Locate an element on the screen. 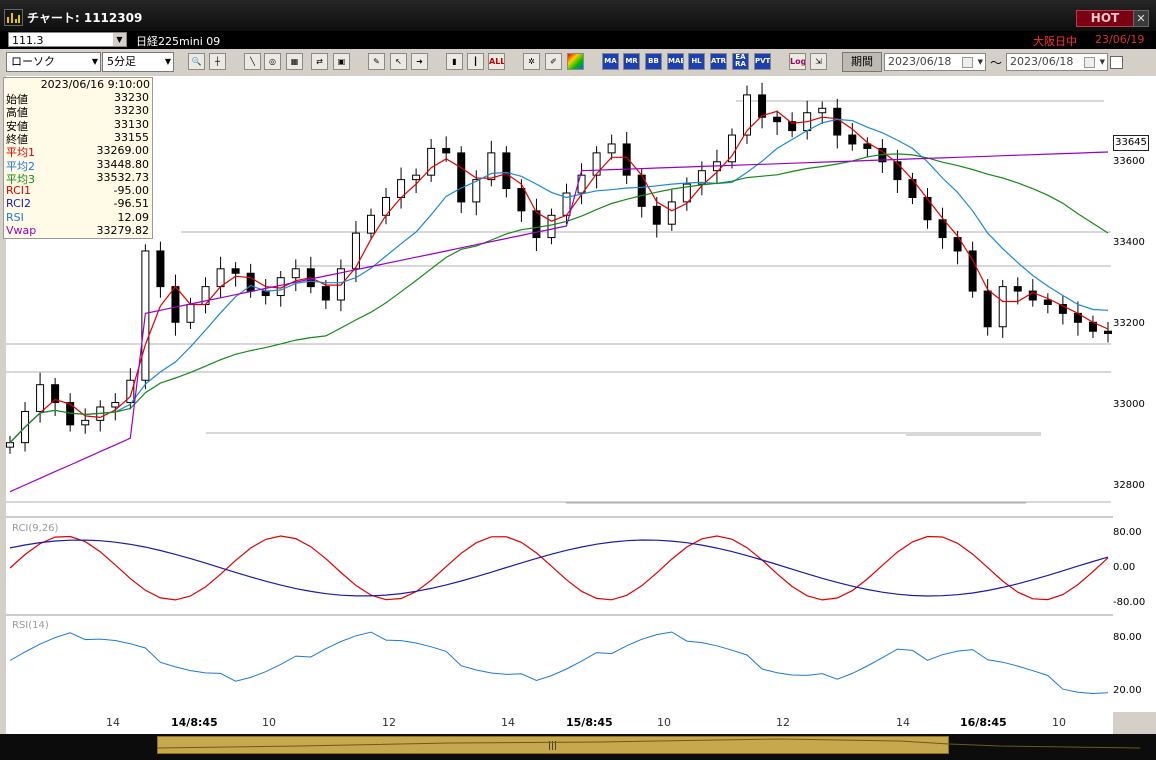 This screenshot has width=1156, height=760. brush-icon: ✐ is located at coordinates (553, 61).